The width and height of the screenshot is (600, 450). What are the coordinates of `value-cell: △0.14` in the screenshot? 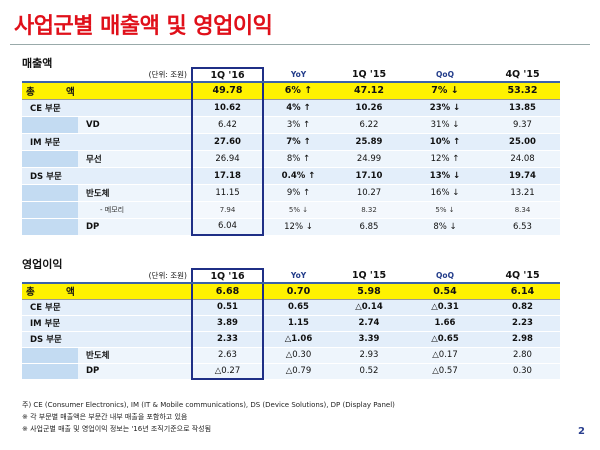 It's located at (369, 307).